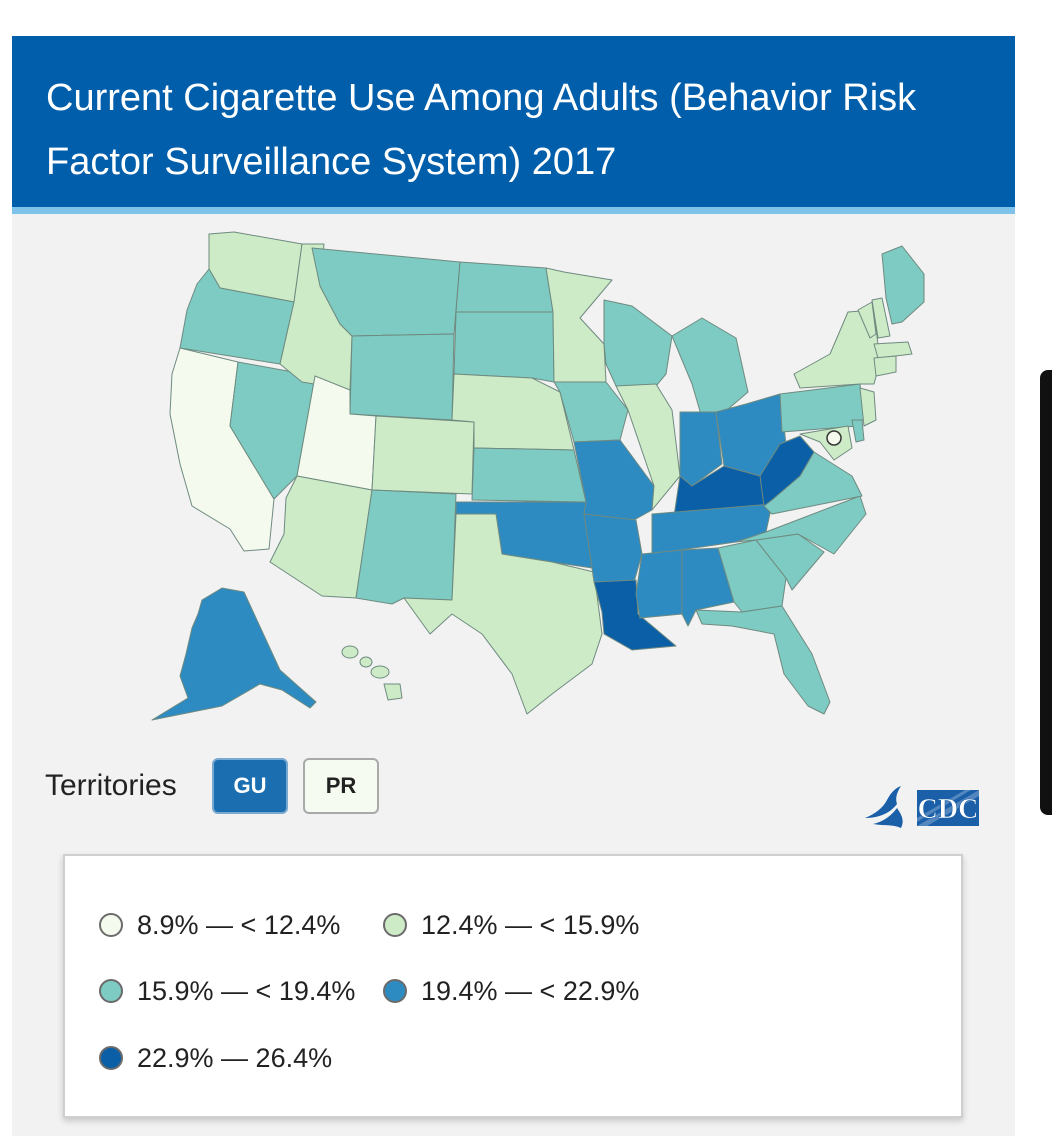 This screenshot has height=1136, width=1052. I want to click on state-nc, so click(801, 525).